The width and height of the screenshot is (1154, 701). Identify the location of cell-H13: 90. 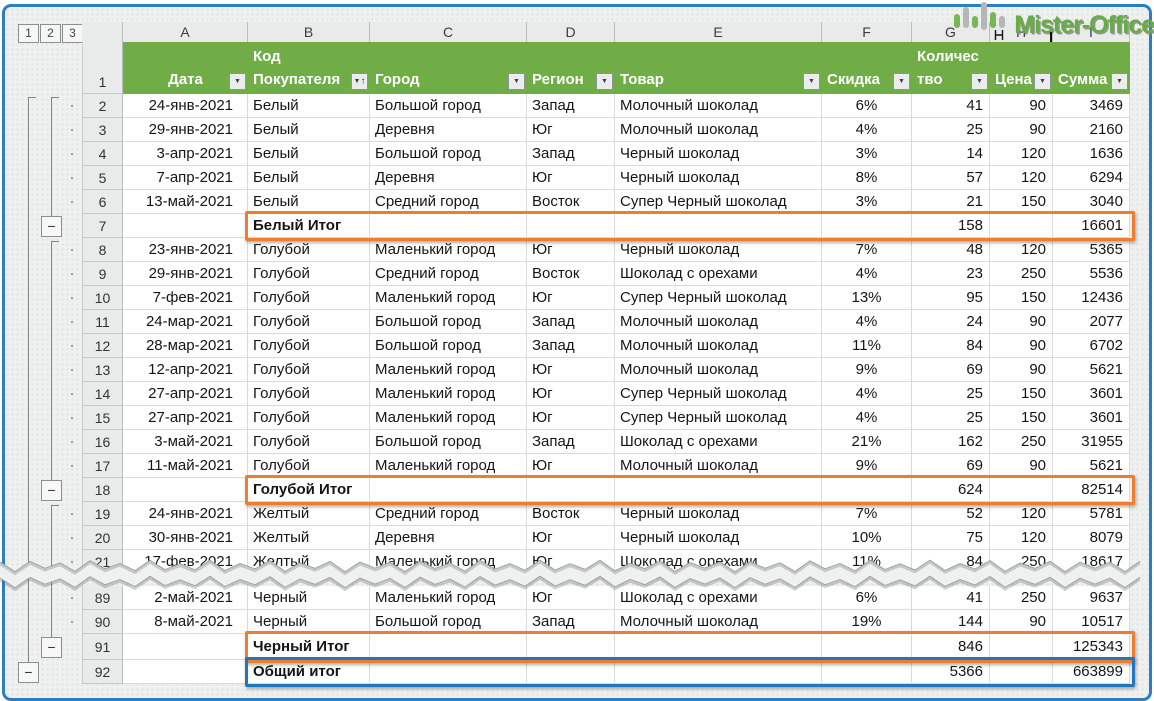
(1021, 370).